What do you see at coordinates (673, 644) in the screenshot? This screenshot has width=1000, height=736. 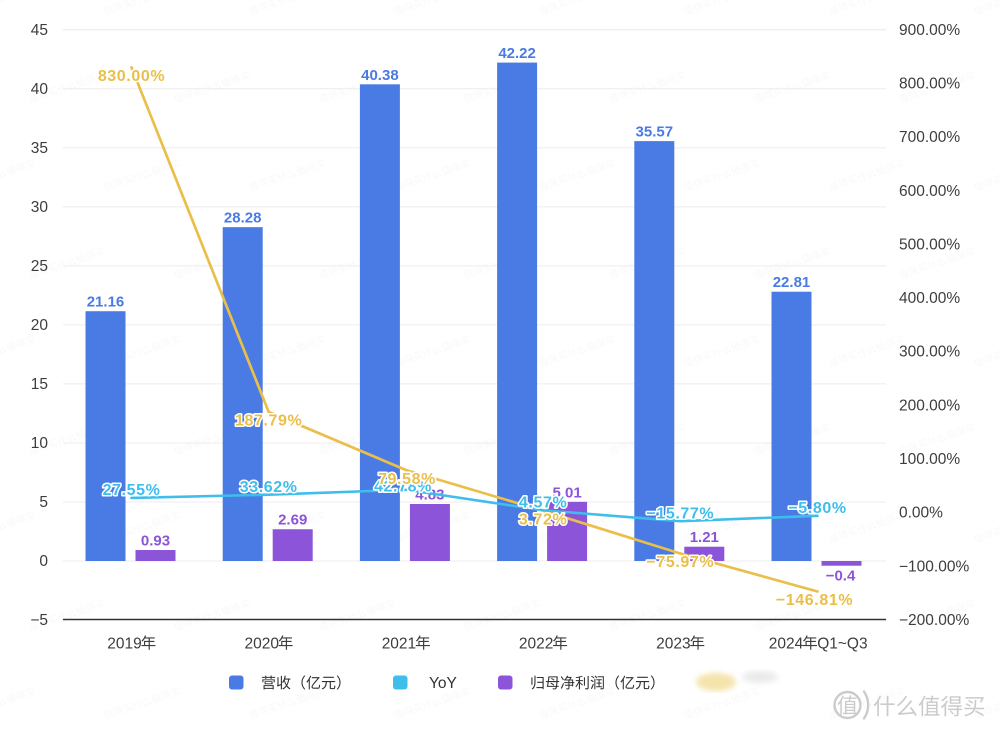 I see `svg-text: 2023` at bounding box center [673, 644].